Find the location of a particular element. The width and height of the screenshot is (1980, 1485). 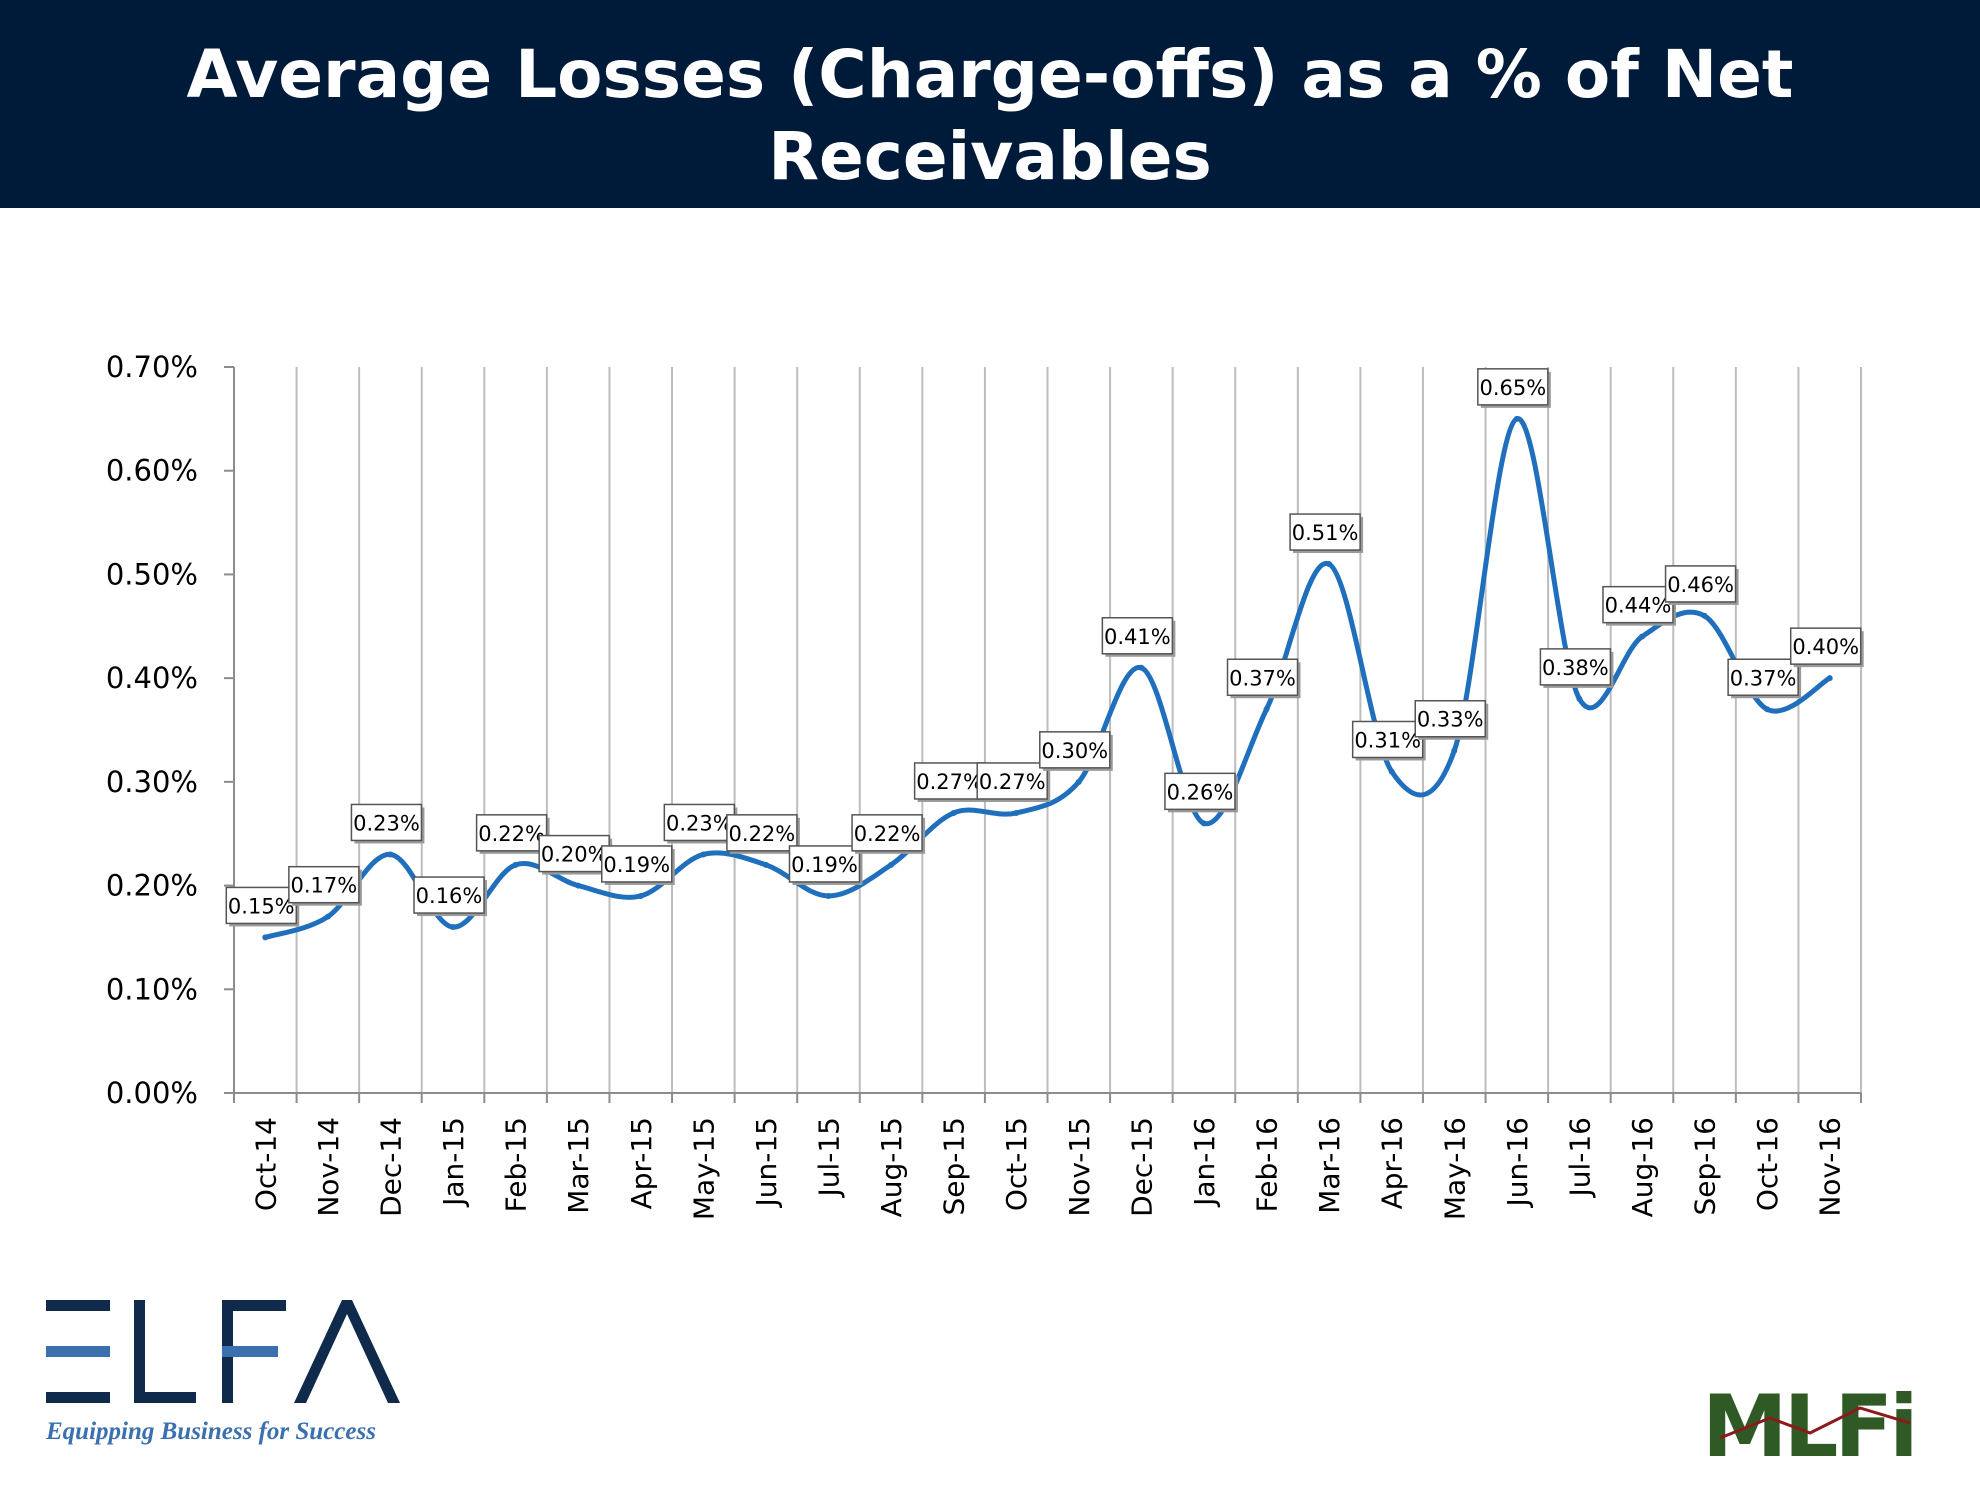

y-tick-label: 0.60% is located at coordinates (152, 471).